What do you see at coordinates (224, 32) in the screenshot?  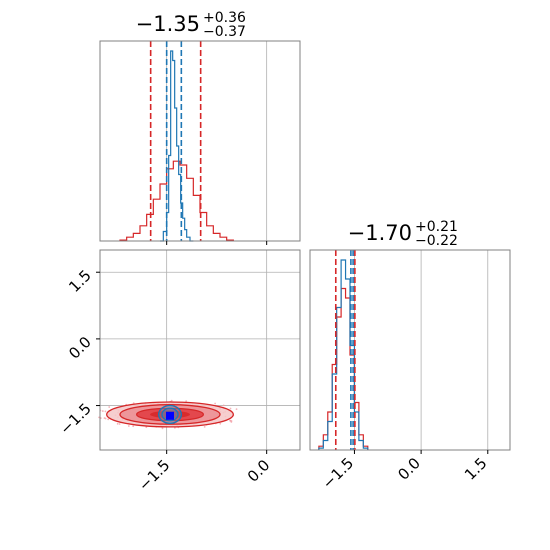 I see `panel-title-minus: −0.37` at bounding box center [224, 32].